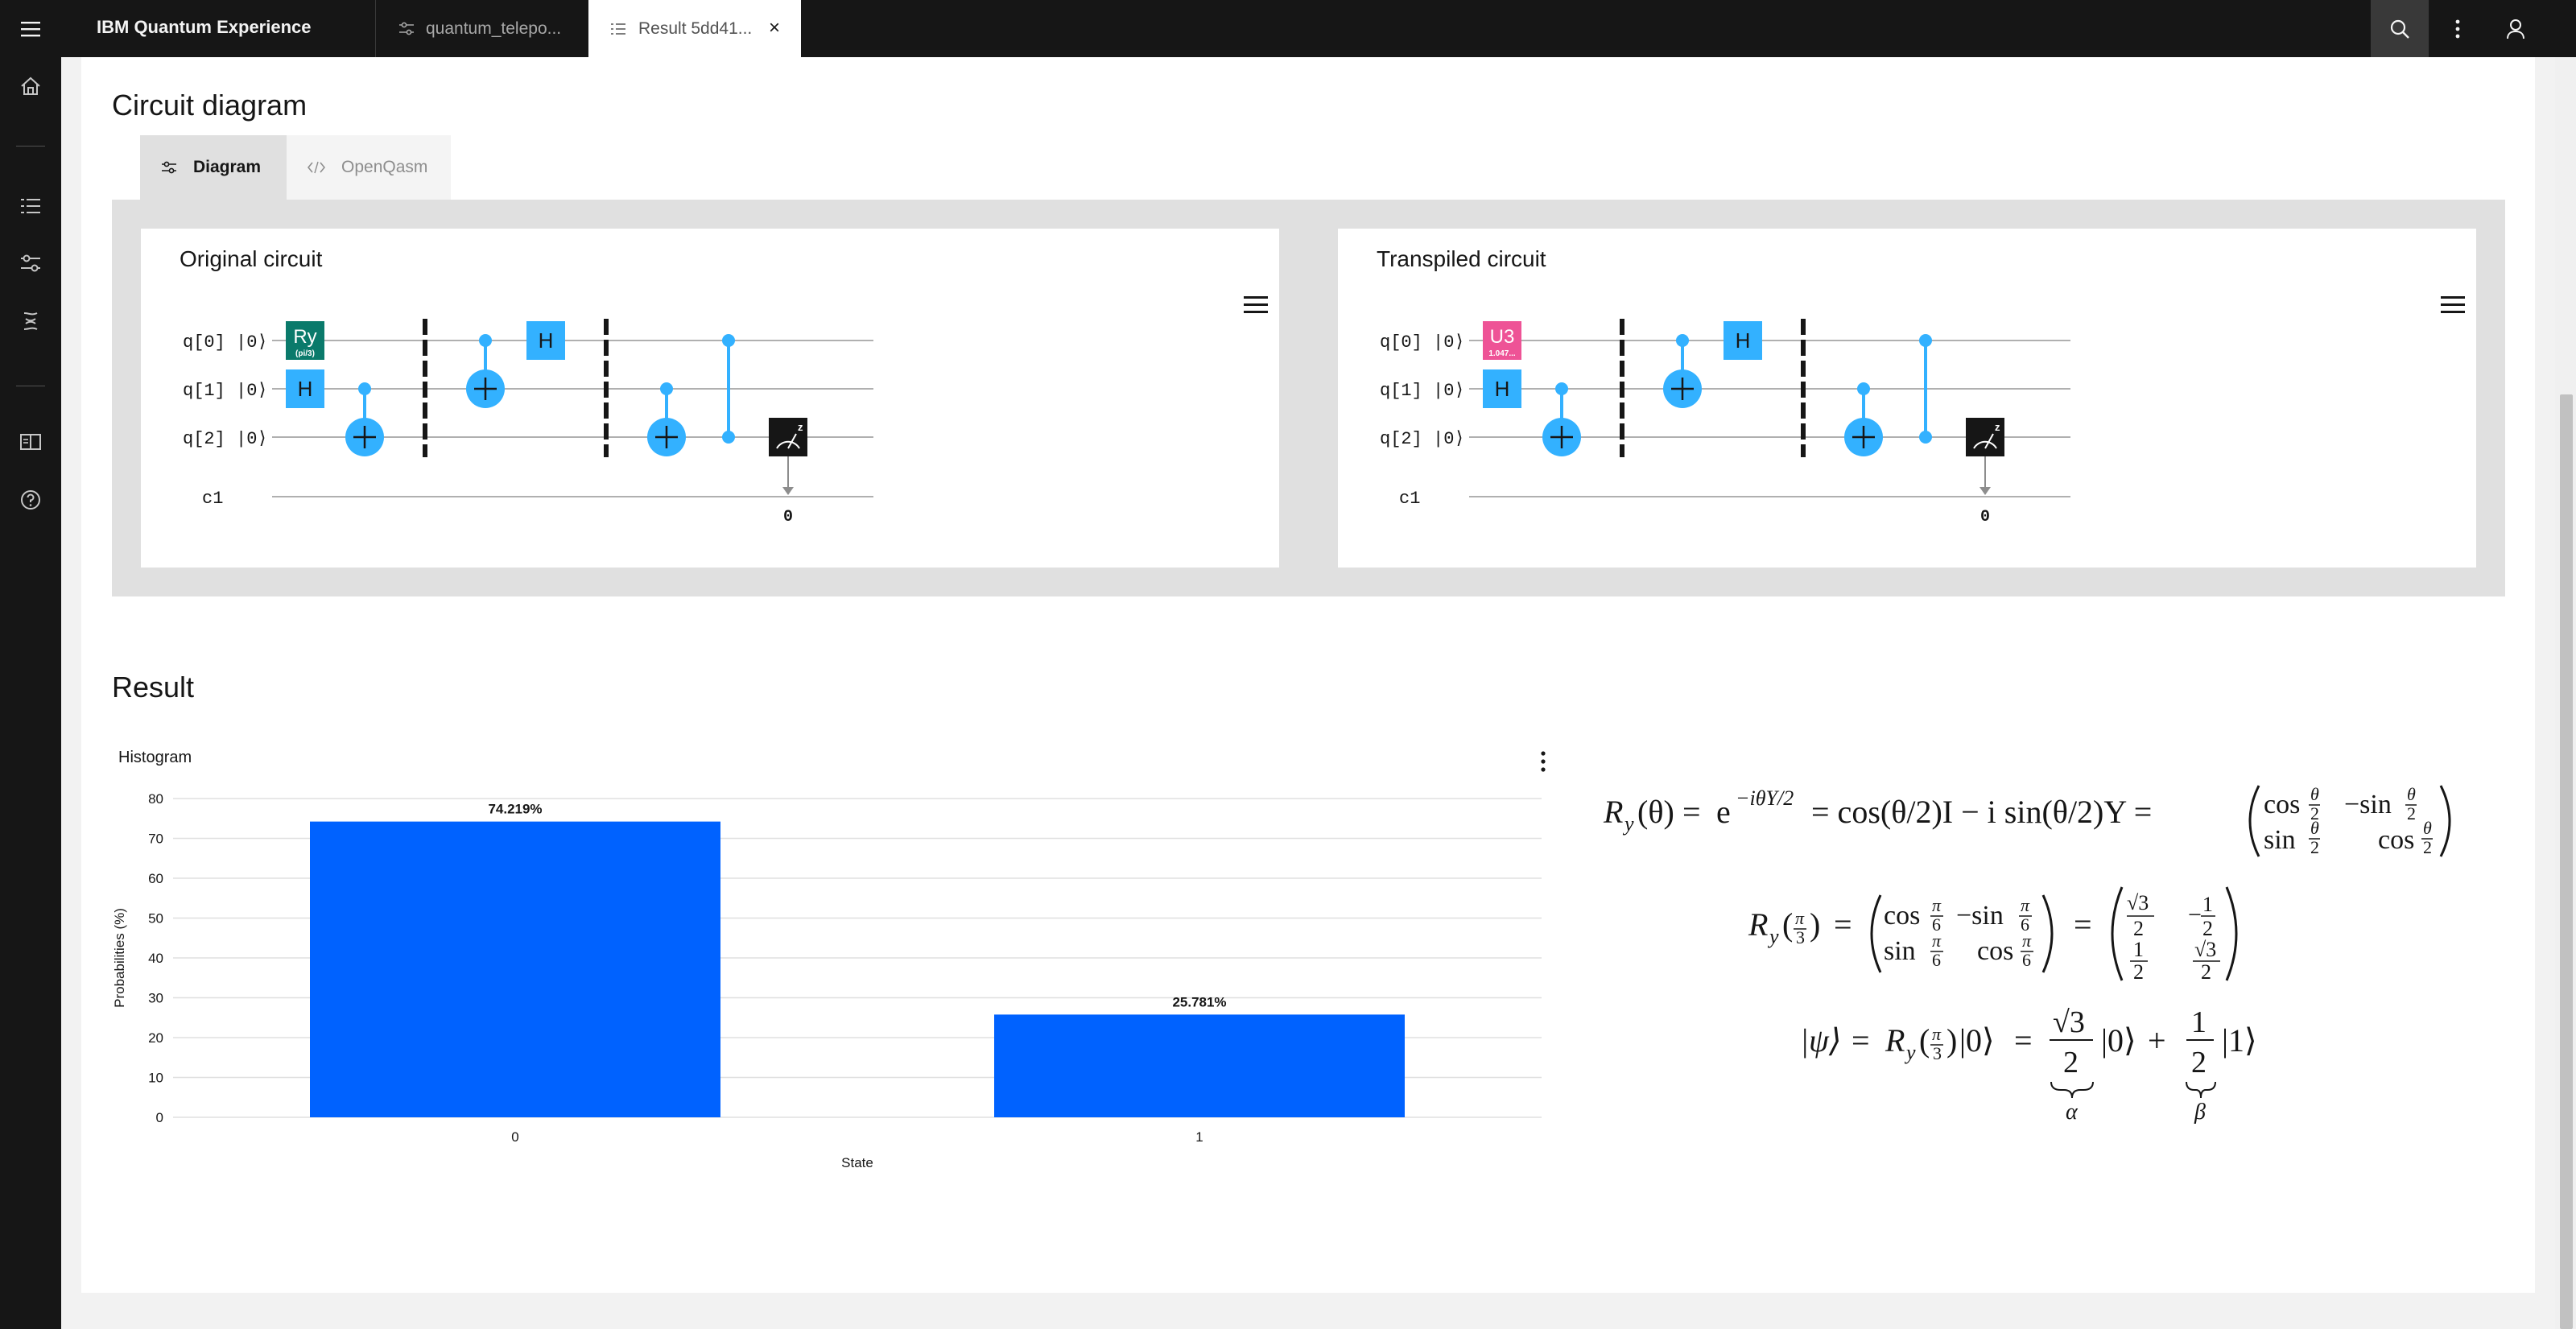  What do you see at coordinates (1502, 337) in the screenshot?
I see `first-gate-label: U3` at bounding box center [1502, 337].